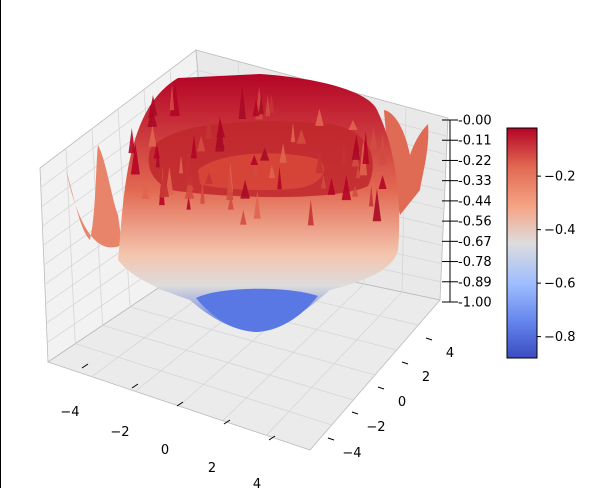 The image size is (598, 488). I want to click on z-tick-label: -0.11, so click(475, 141).